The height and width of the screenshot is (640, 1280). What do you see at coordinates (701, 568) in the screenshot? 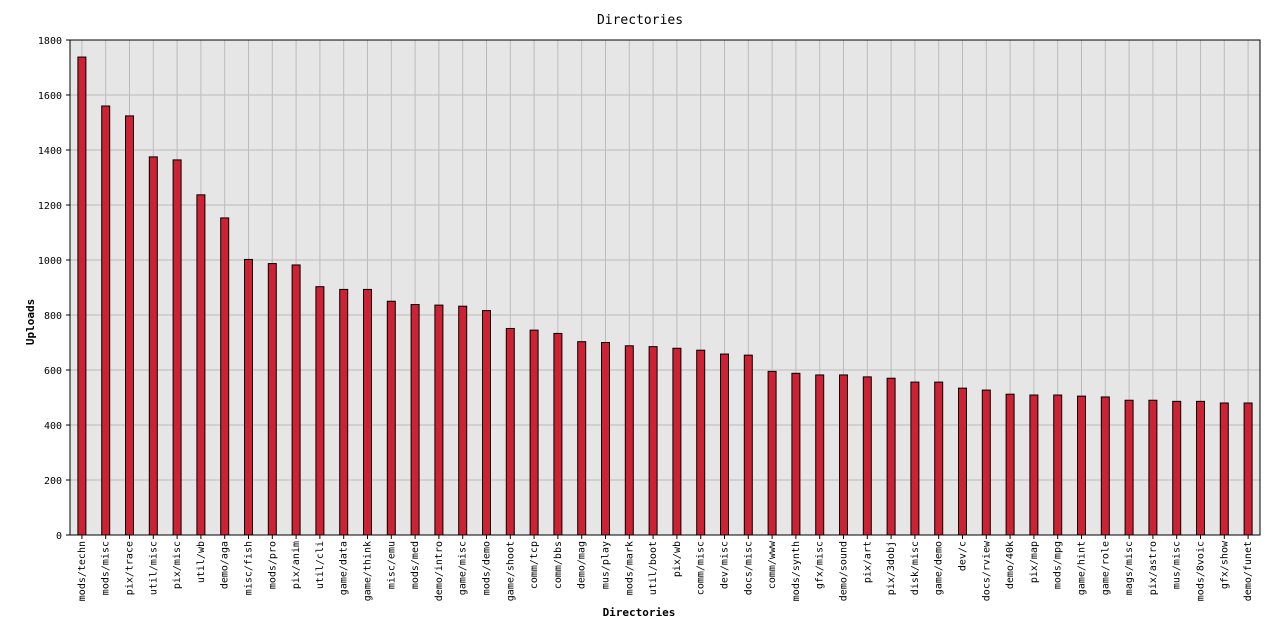
I see `x-tick-label: comm/misc` at bounding box center [701, 568].